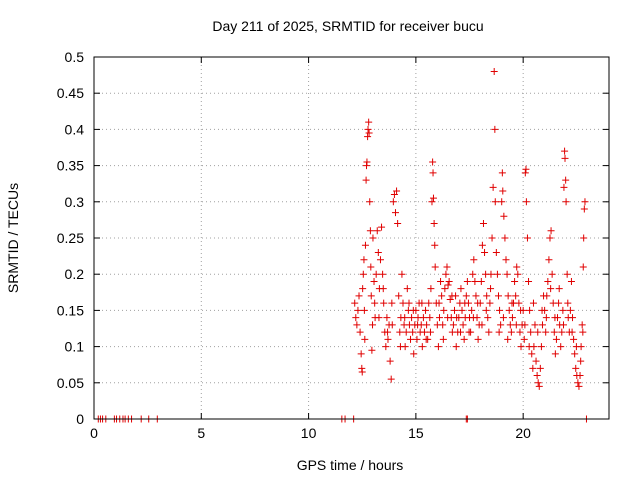 The width and height of the screenshot is (640, 480). Describe the element at coordinates (350, 465) in the screenshot. I see `x-axis-title: GPS time / hours` at that location.